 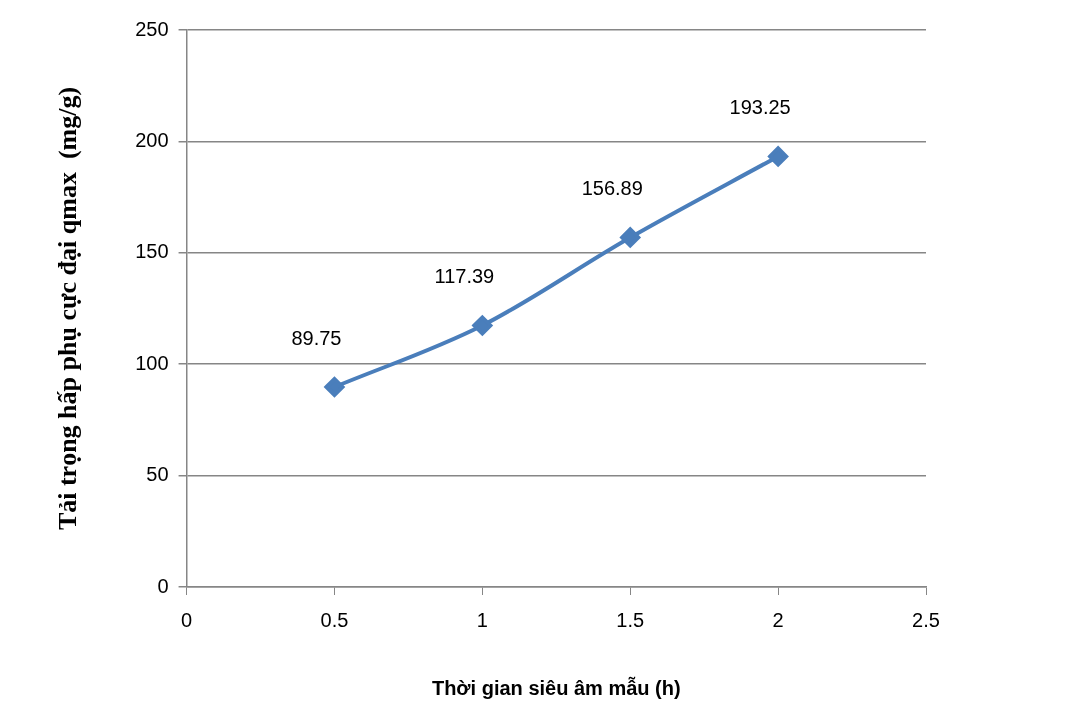 I want to click on y-tick-label: 150, so click(x=152, y=251).